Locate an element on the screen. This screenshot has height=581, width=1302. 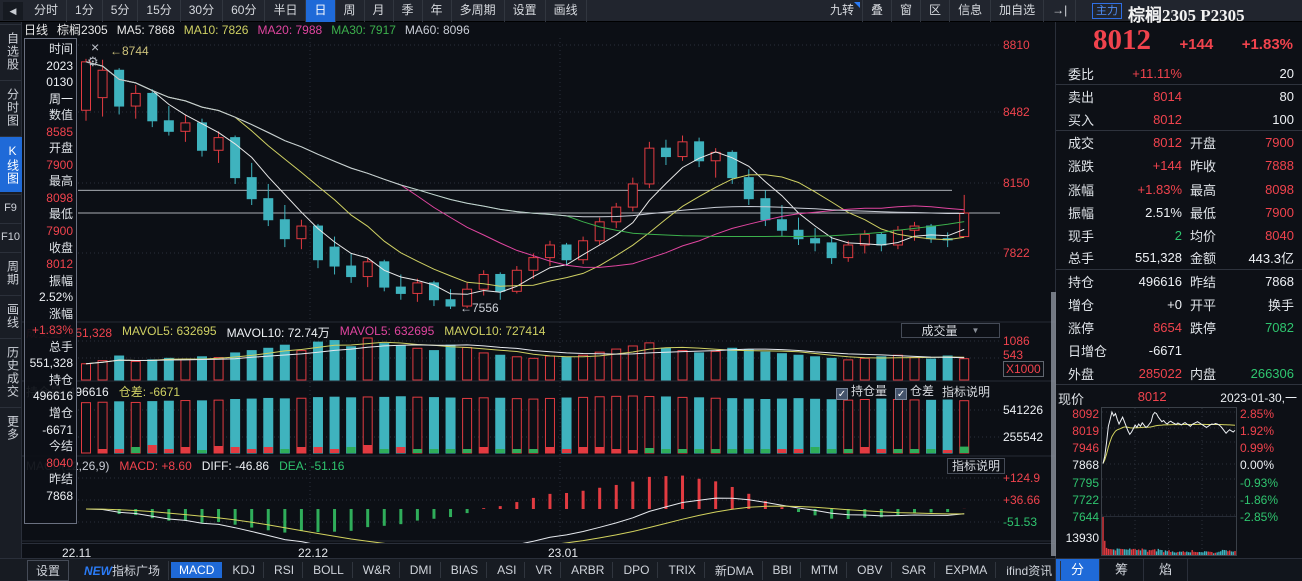
sidebar-intraday: 分时图 is located at coordinates (11, 107).